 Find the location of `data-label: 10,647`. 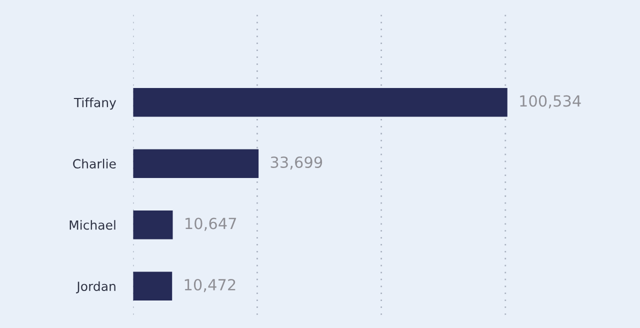

data-label: 10,647 is located at coordinates (211, 224).